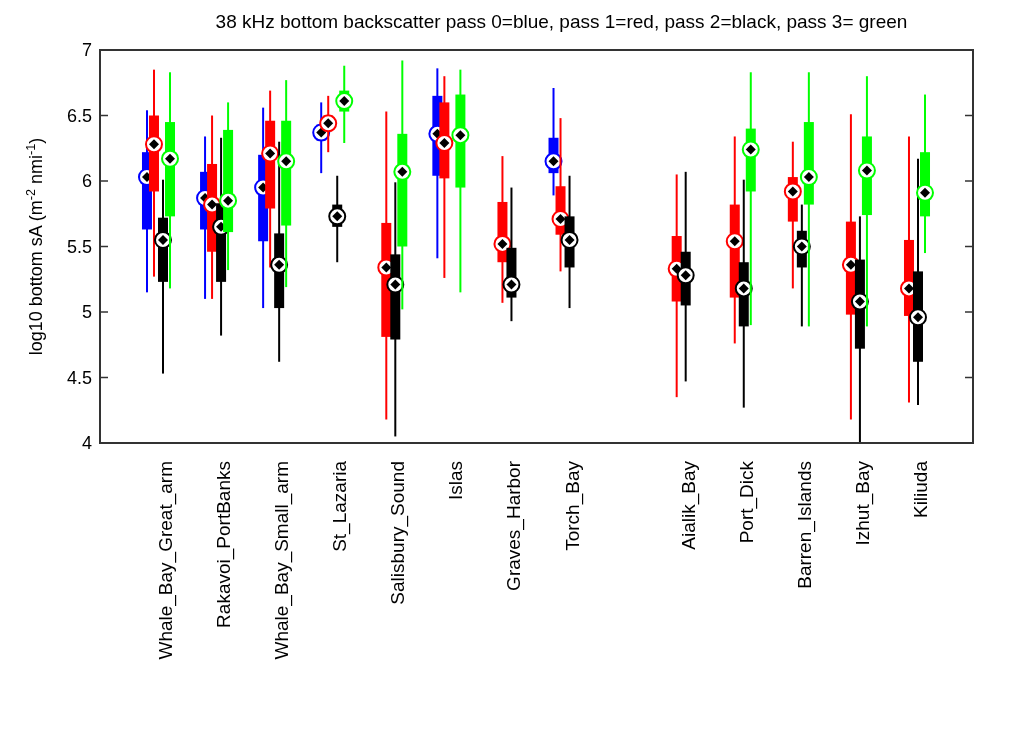 This screenshot has height=740, width=1021. Describe the element at coordinates (79, 115) in the screenshot. I see `y-tick-label: 6.5` at that location.